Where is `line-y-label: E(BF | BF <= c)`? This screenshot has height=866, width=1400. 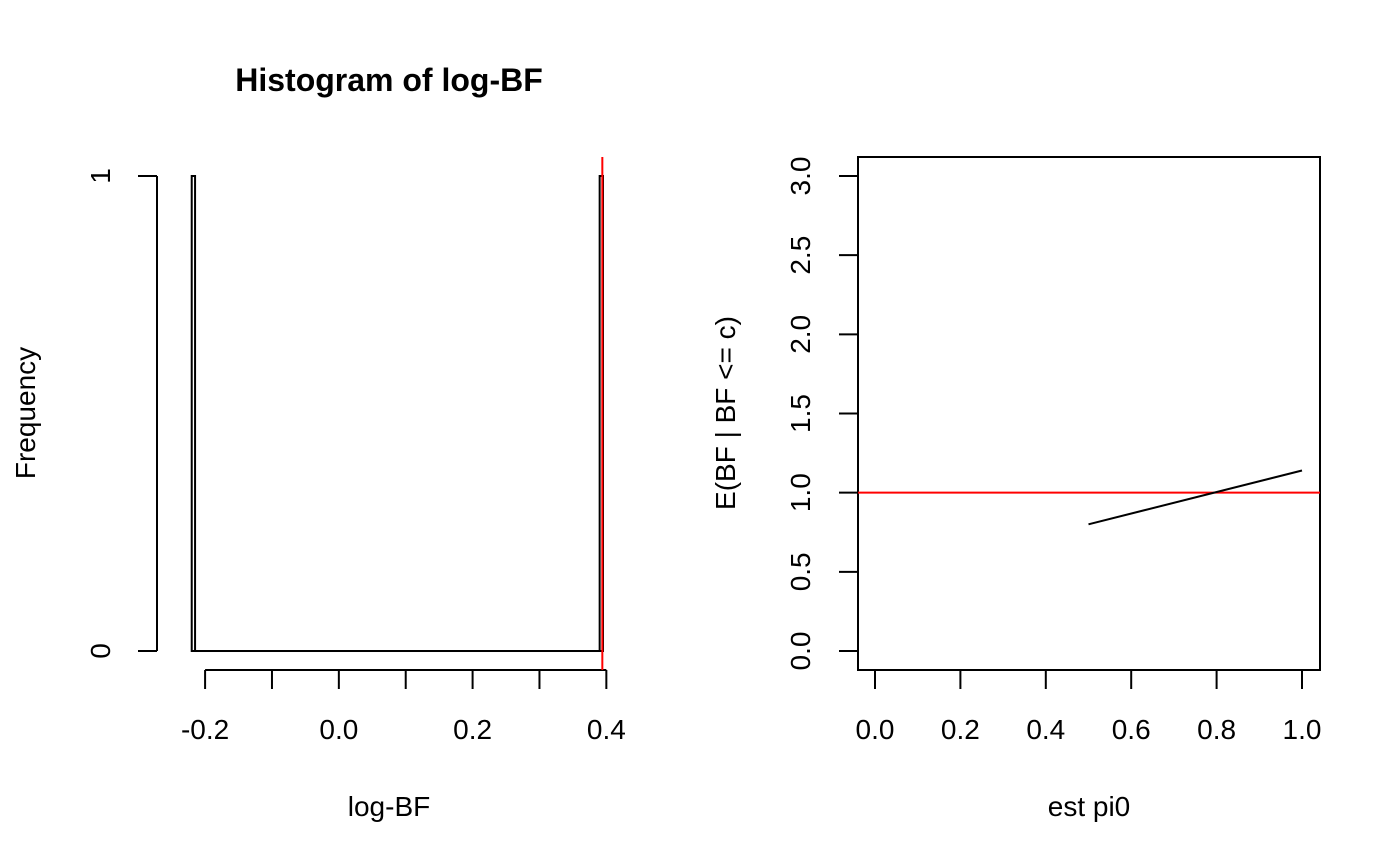 line-y-label: E(BF | BF <= c) is located at coordinates (725, 413).